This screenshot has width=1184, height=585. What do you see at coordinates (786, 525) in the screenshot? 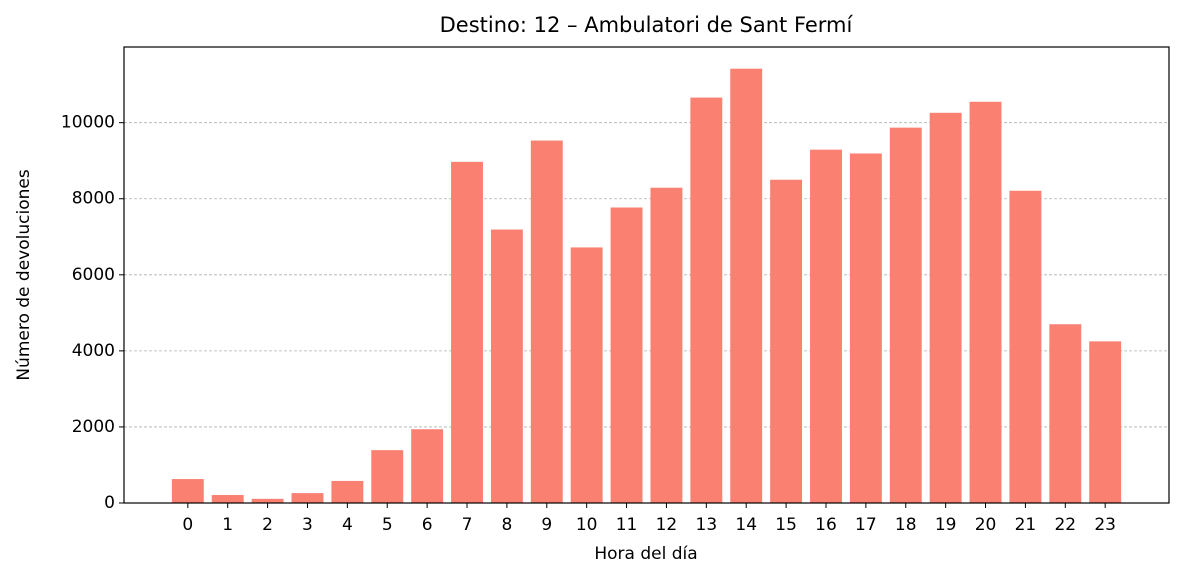
I see `x-tick-label: 15` at bounding box center [786, 525].